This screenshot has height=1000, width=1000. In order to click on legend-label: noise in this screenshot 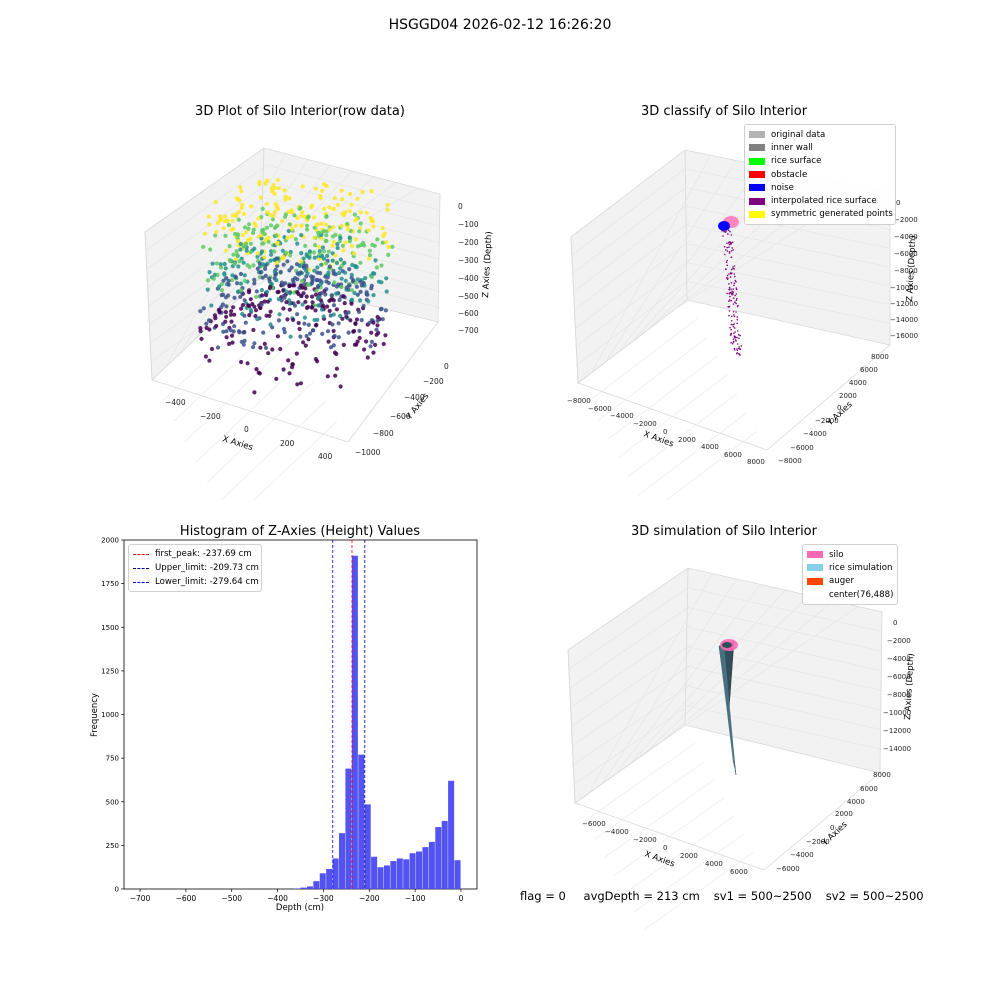, I will do `click(782, 187)`.